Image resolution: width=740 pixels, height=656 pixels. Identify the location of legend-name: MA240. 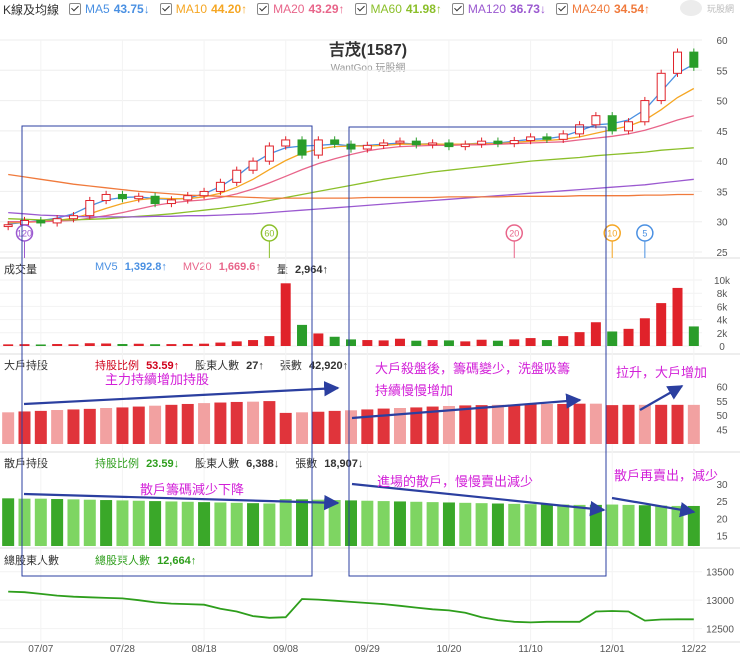
(590, 9).